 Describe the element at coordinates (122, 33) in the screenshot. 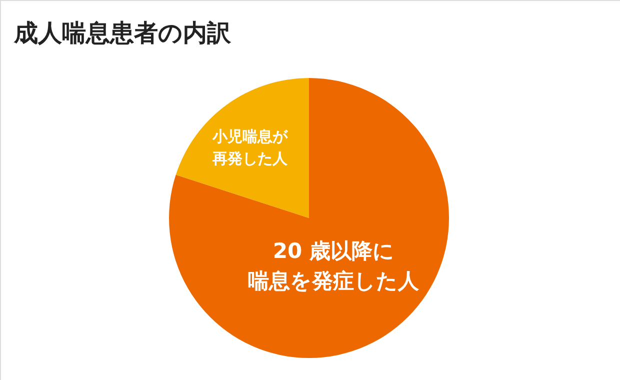

I see `chart-title: 成人喘息患者の内訳` at that location.